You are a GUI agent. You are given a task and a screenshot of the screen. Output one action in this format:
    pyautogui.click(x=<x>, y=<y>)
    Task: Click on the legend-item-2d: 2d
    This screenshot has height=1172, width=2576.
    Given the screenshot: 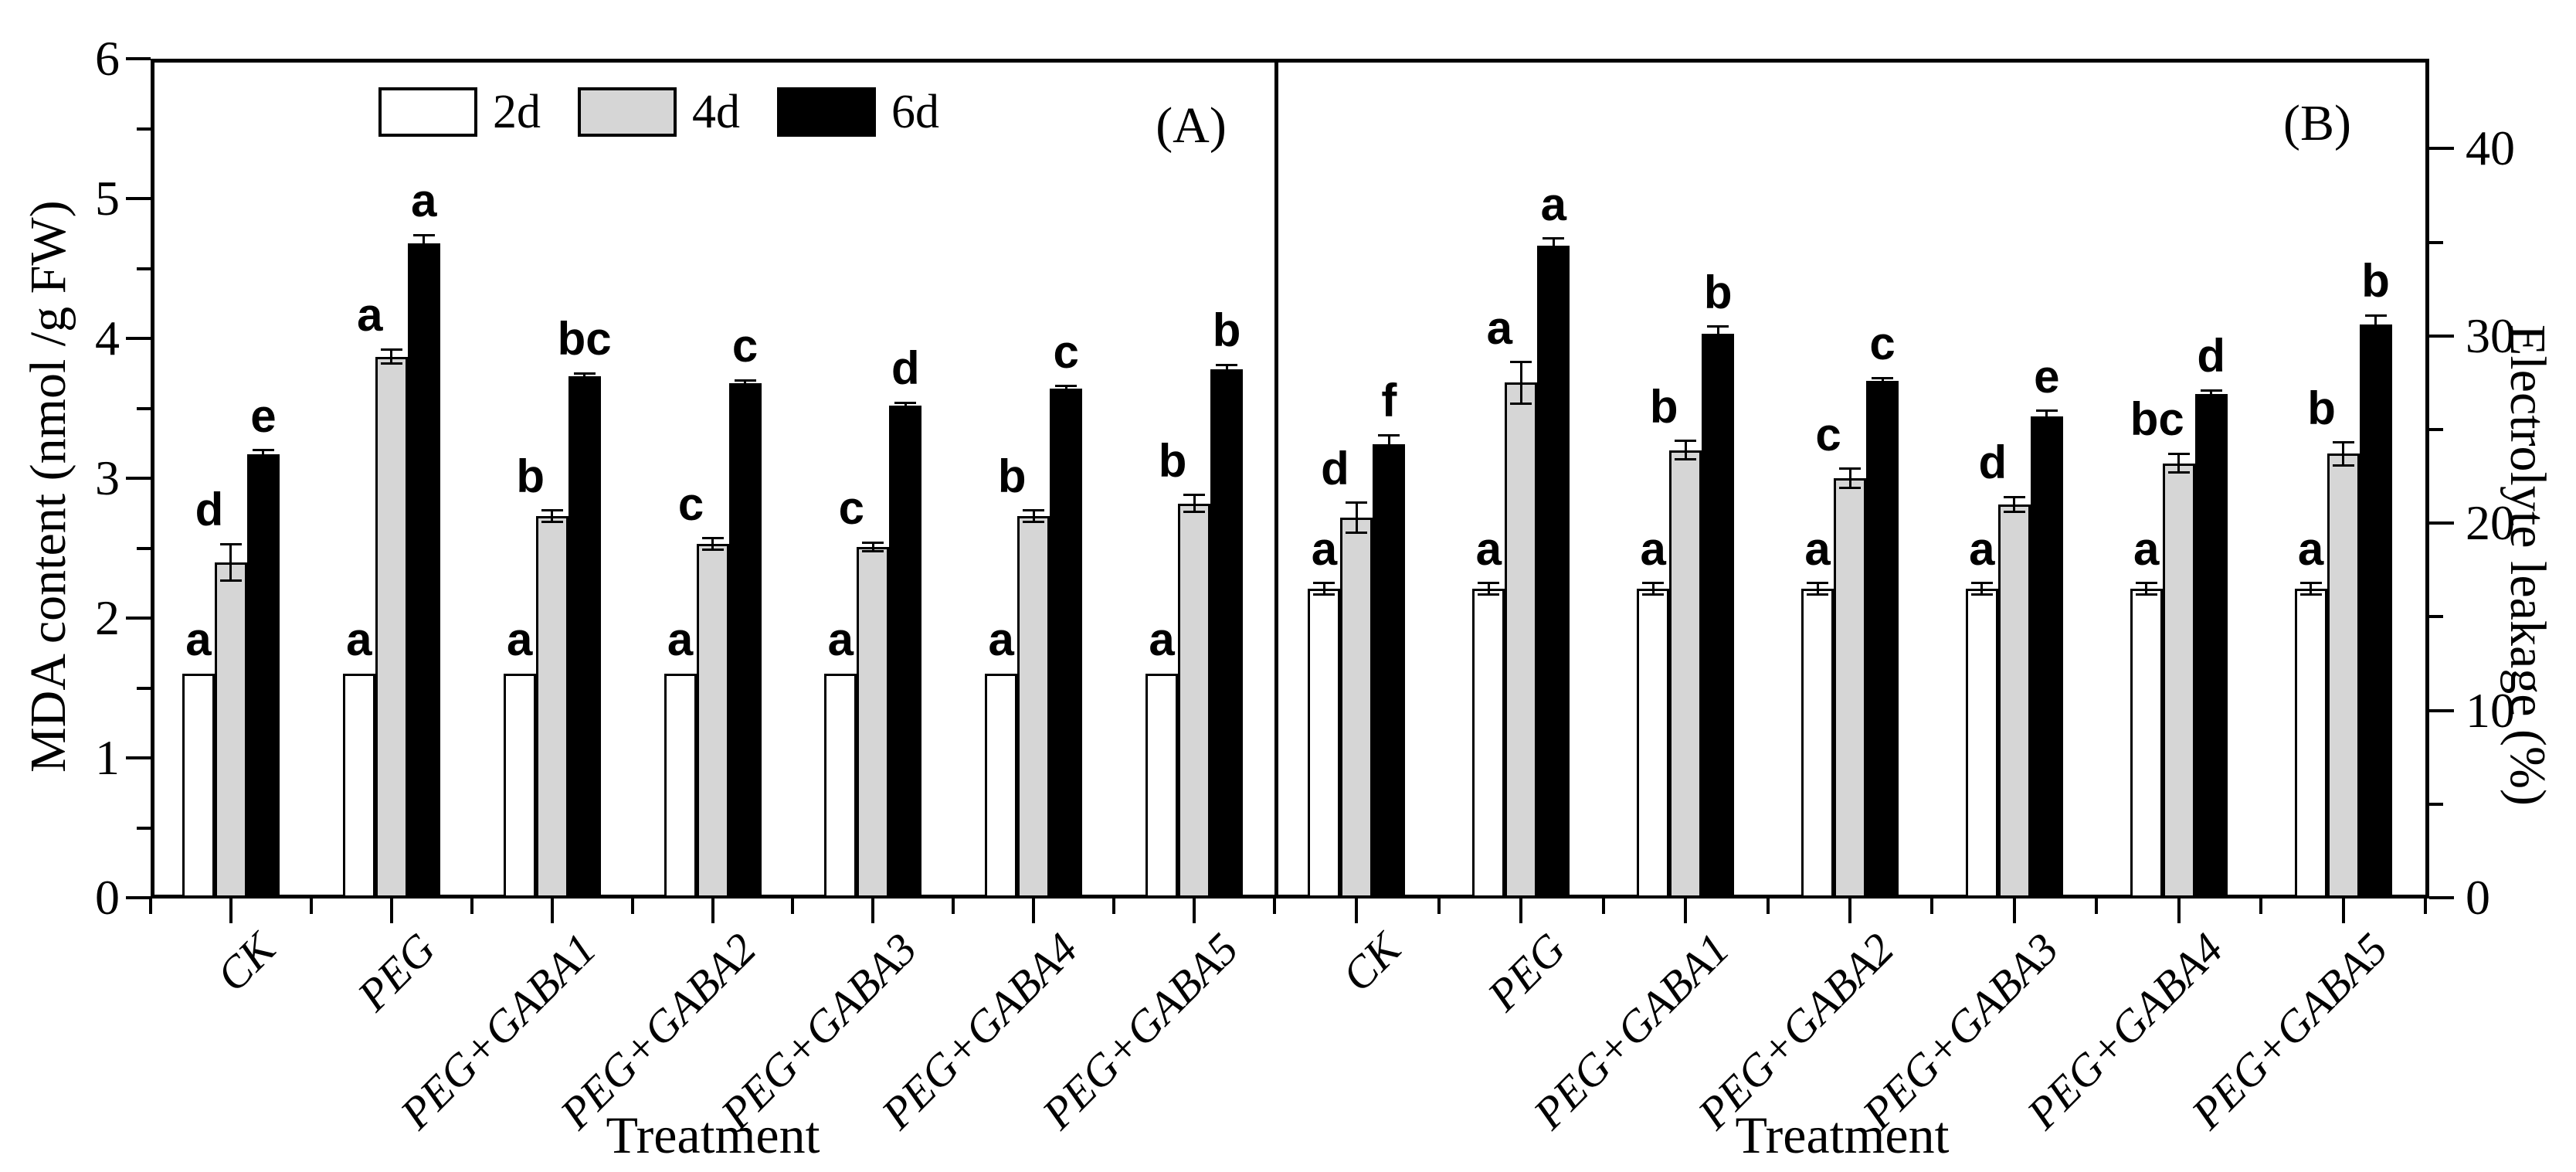 What is the action you would take?
    pyautogui.click(x=459, y=112)
    